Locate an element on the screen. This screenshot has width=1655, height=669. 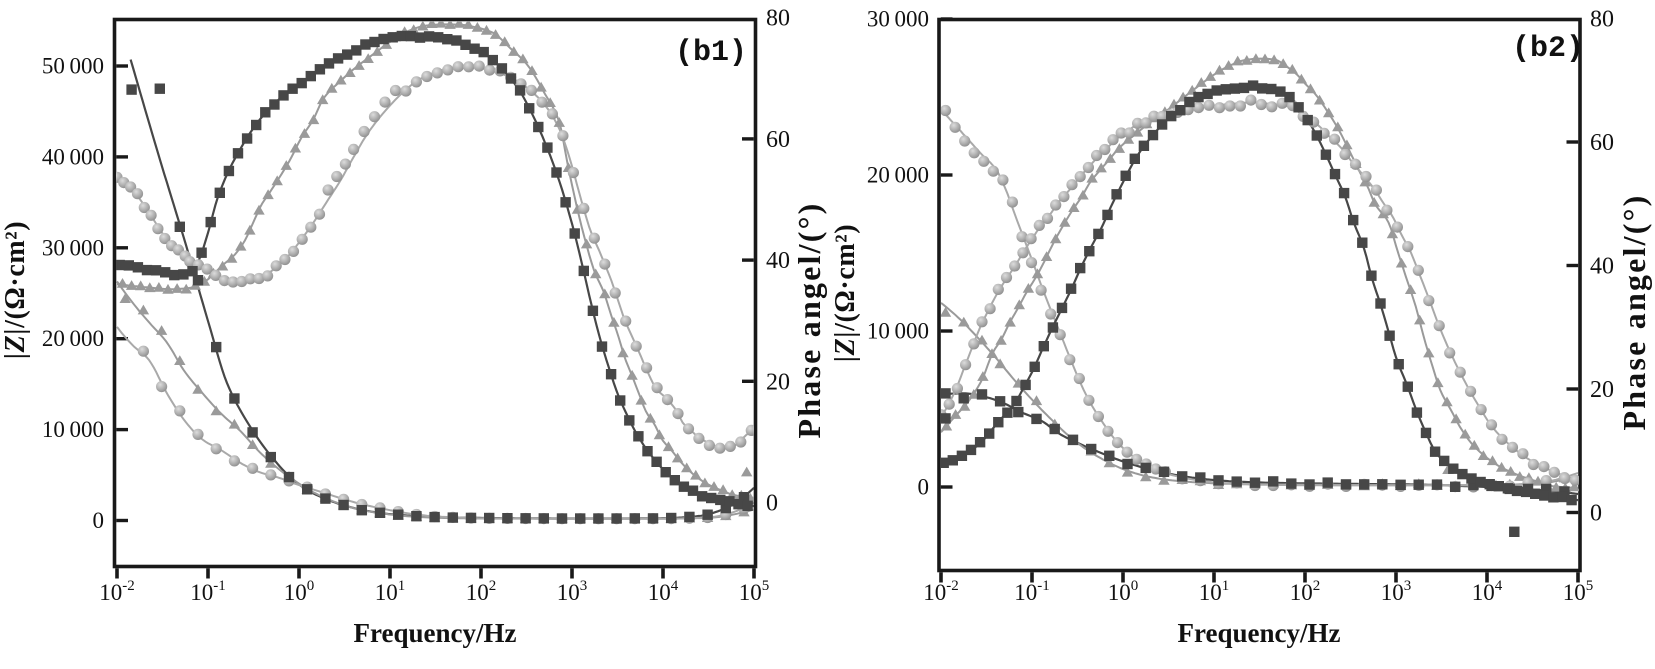
svg-text: (b2) is located at coordinates (1548, 49).